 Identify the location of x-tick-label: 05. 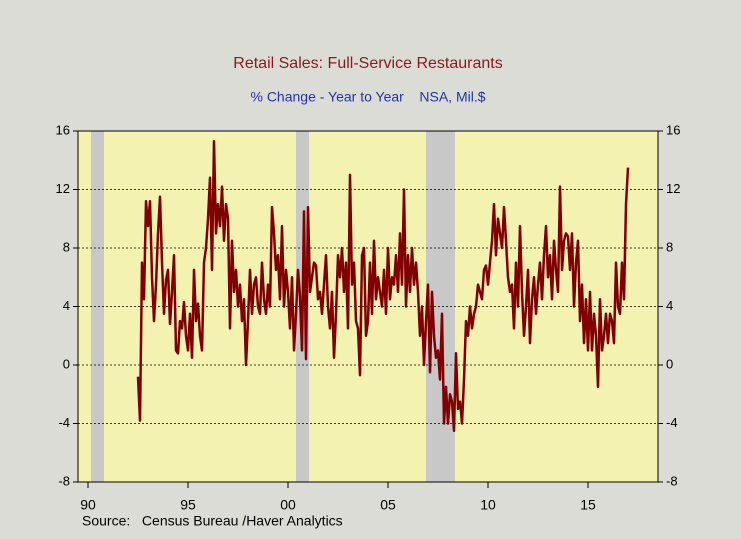
(388, 505).